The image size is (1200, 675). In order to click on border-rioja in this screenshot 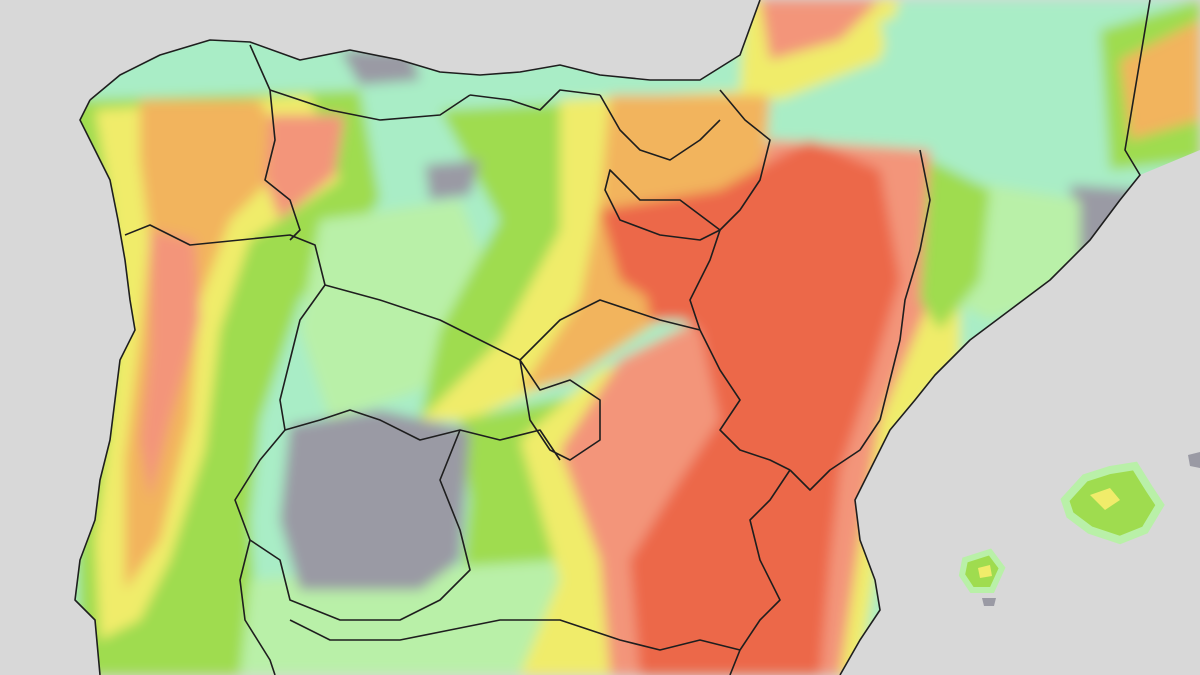, I will do `click(662, 205)`.